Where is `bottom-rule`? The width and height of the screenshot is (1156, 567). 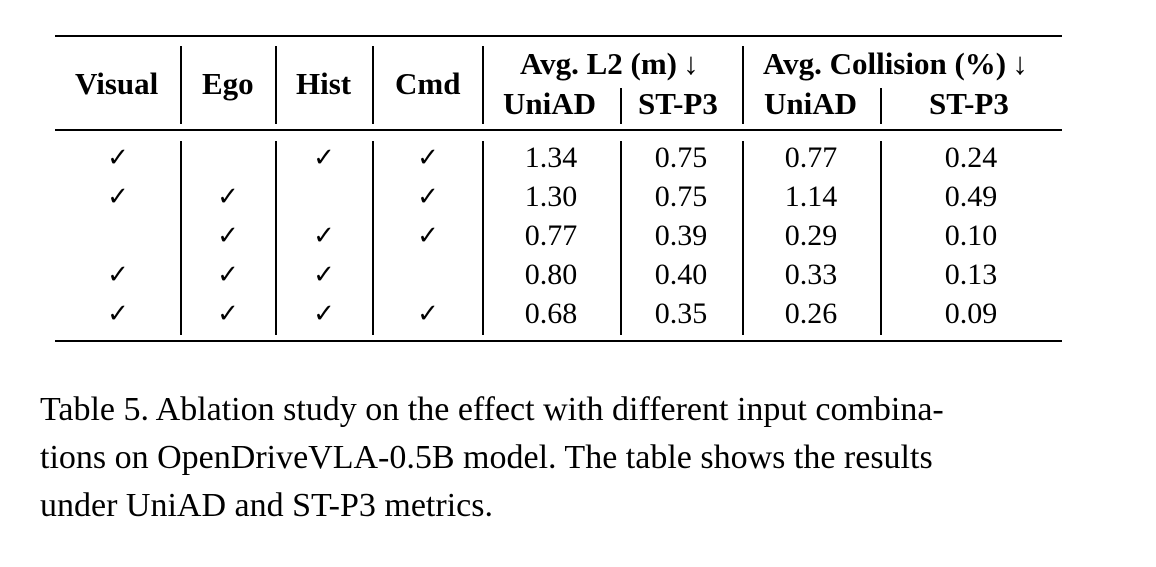
bottom-rule is located at coordinates (558, 341).